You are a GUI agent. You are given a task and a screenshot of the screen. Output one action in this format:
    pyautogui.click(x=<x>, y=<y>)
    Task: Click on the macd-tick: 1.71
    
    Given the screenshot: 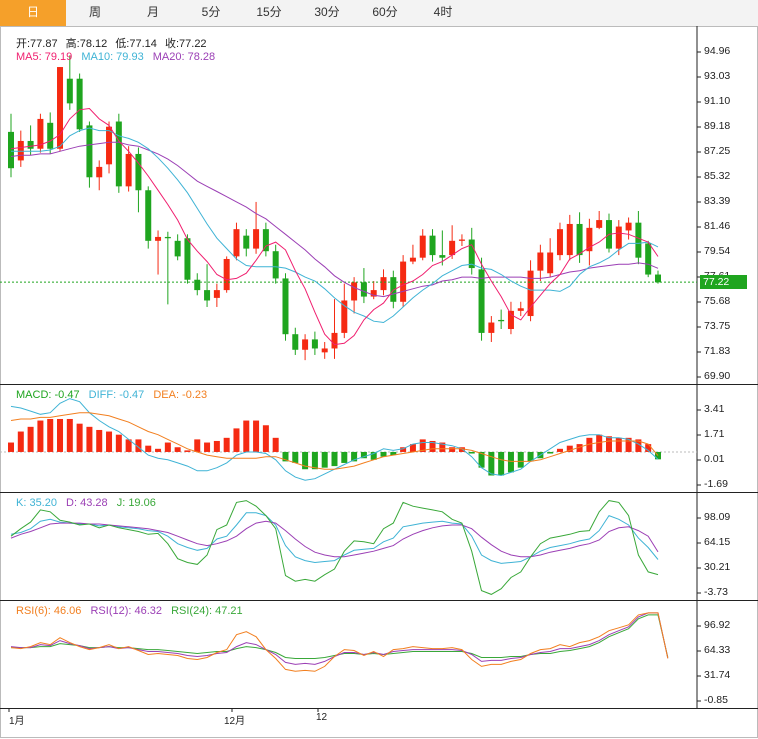 What is the action you would take?
    pyautogui.click(x=714, y=434)
    